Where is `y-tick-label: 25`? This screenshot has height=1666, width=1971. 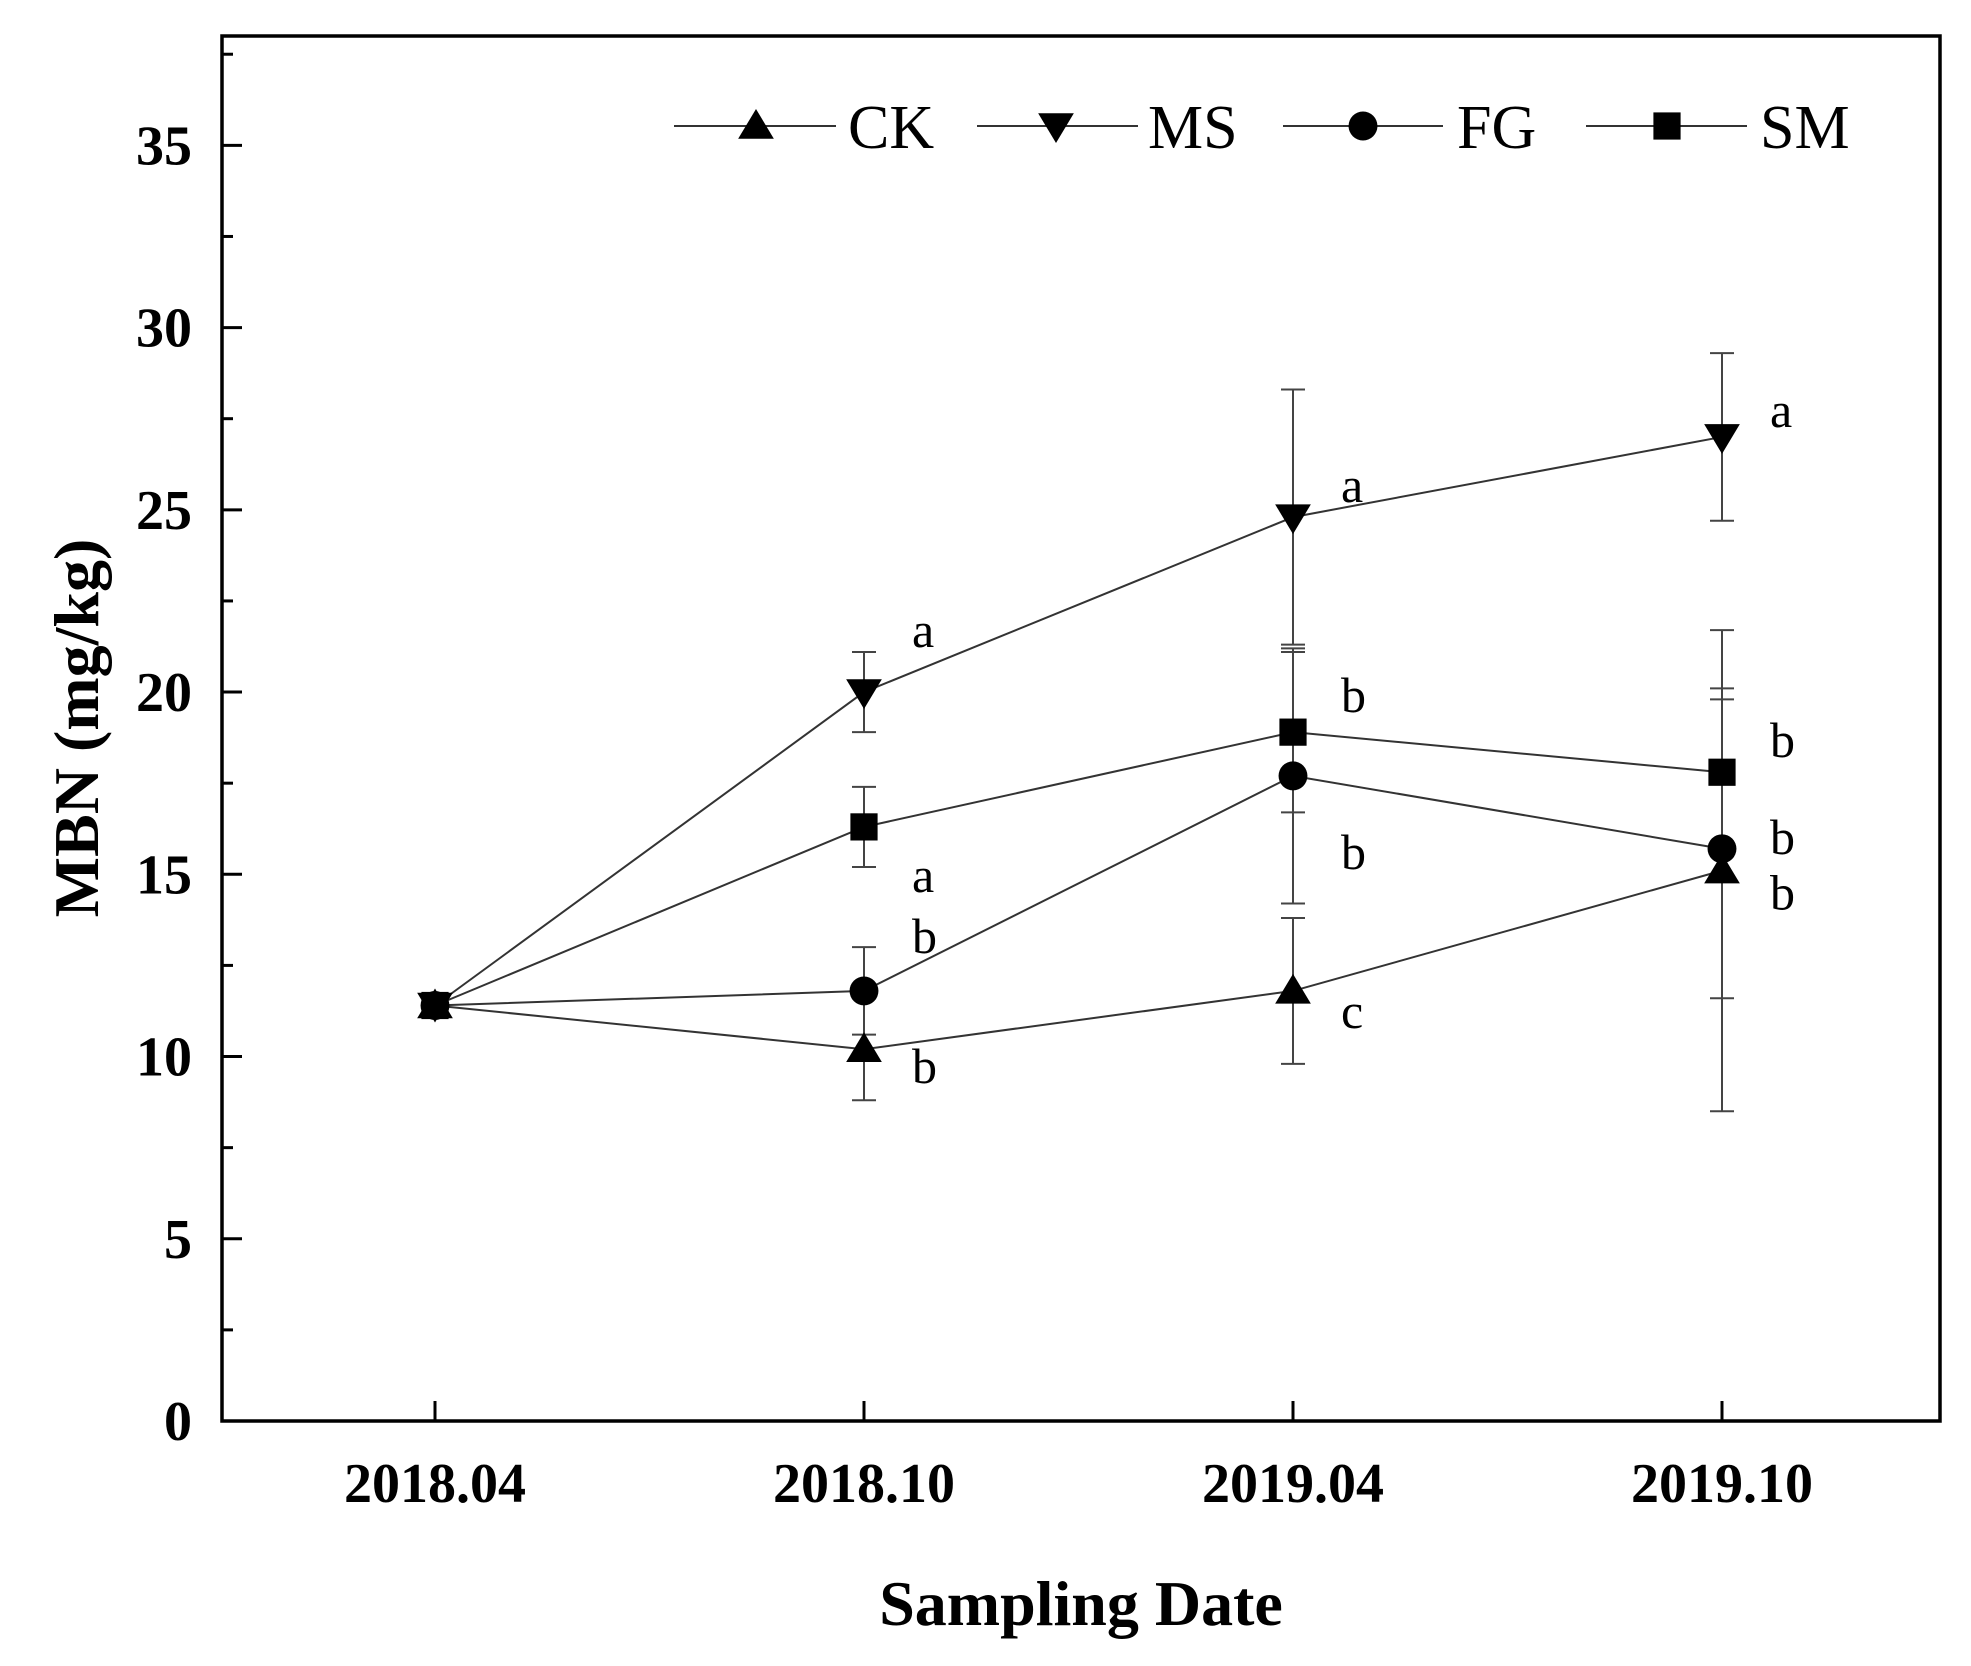
y-tick-label: 25 is located at coordinates (164, 511).